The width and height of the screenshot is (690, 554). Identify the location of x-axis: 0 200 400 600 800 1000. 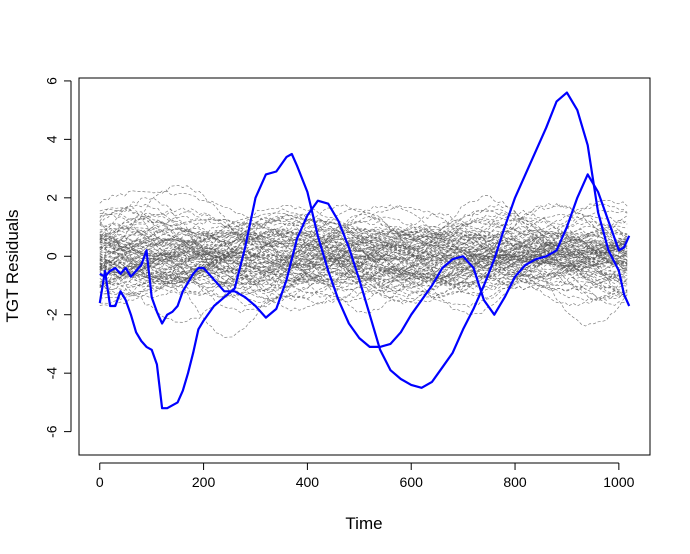
(365, 476).